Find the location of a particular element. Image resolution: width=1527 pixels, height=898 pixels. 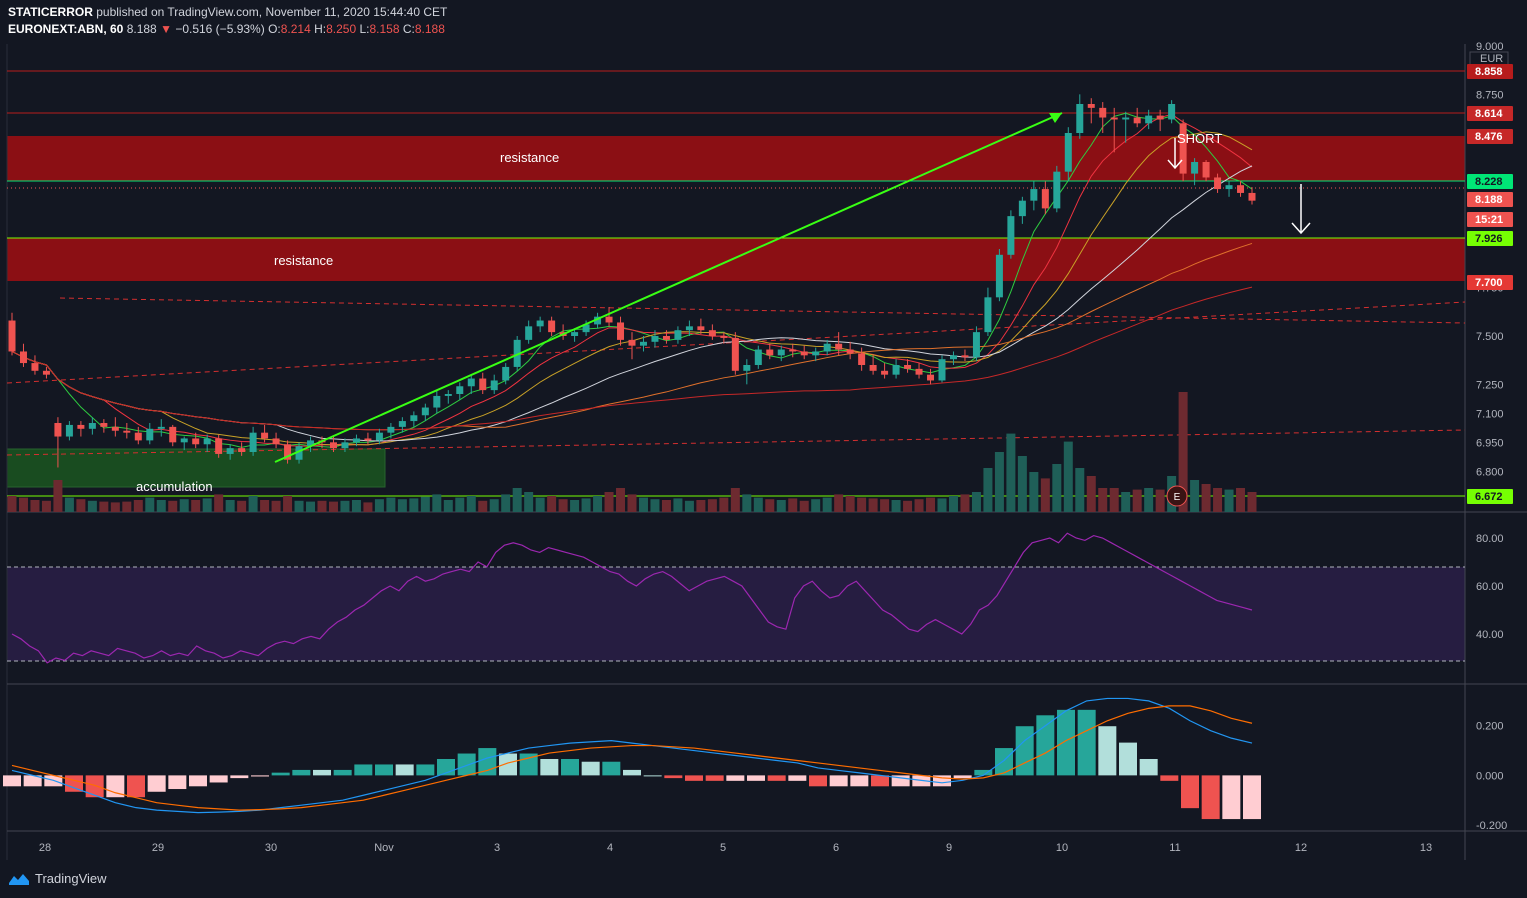

price-tag-label: 8.858 is located at coordinates (1489, 72).